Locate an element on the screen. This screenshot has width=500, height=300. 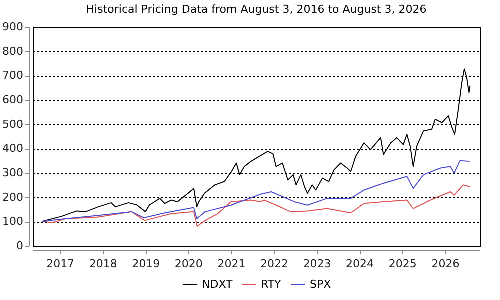
y-tick-label: 800 is located at coordinates (13, 51).